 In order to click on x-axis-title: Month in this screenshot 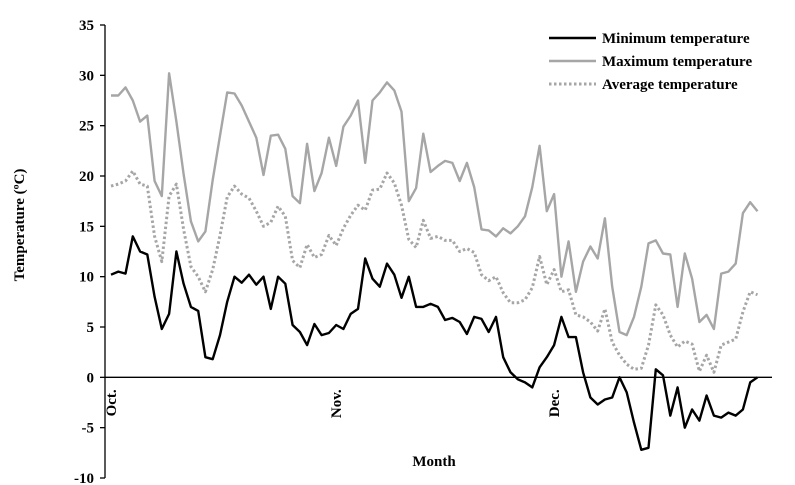, I will do `click(434, 462)`.